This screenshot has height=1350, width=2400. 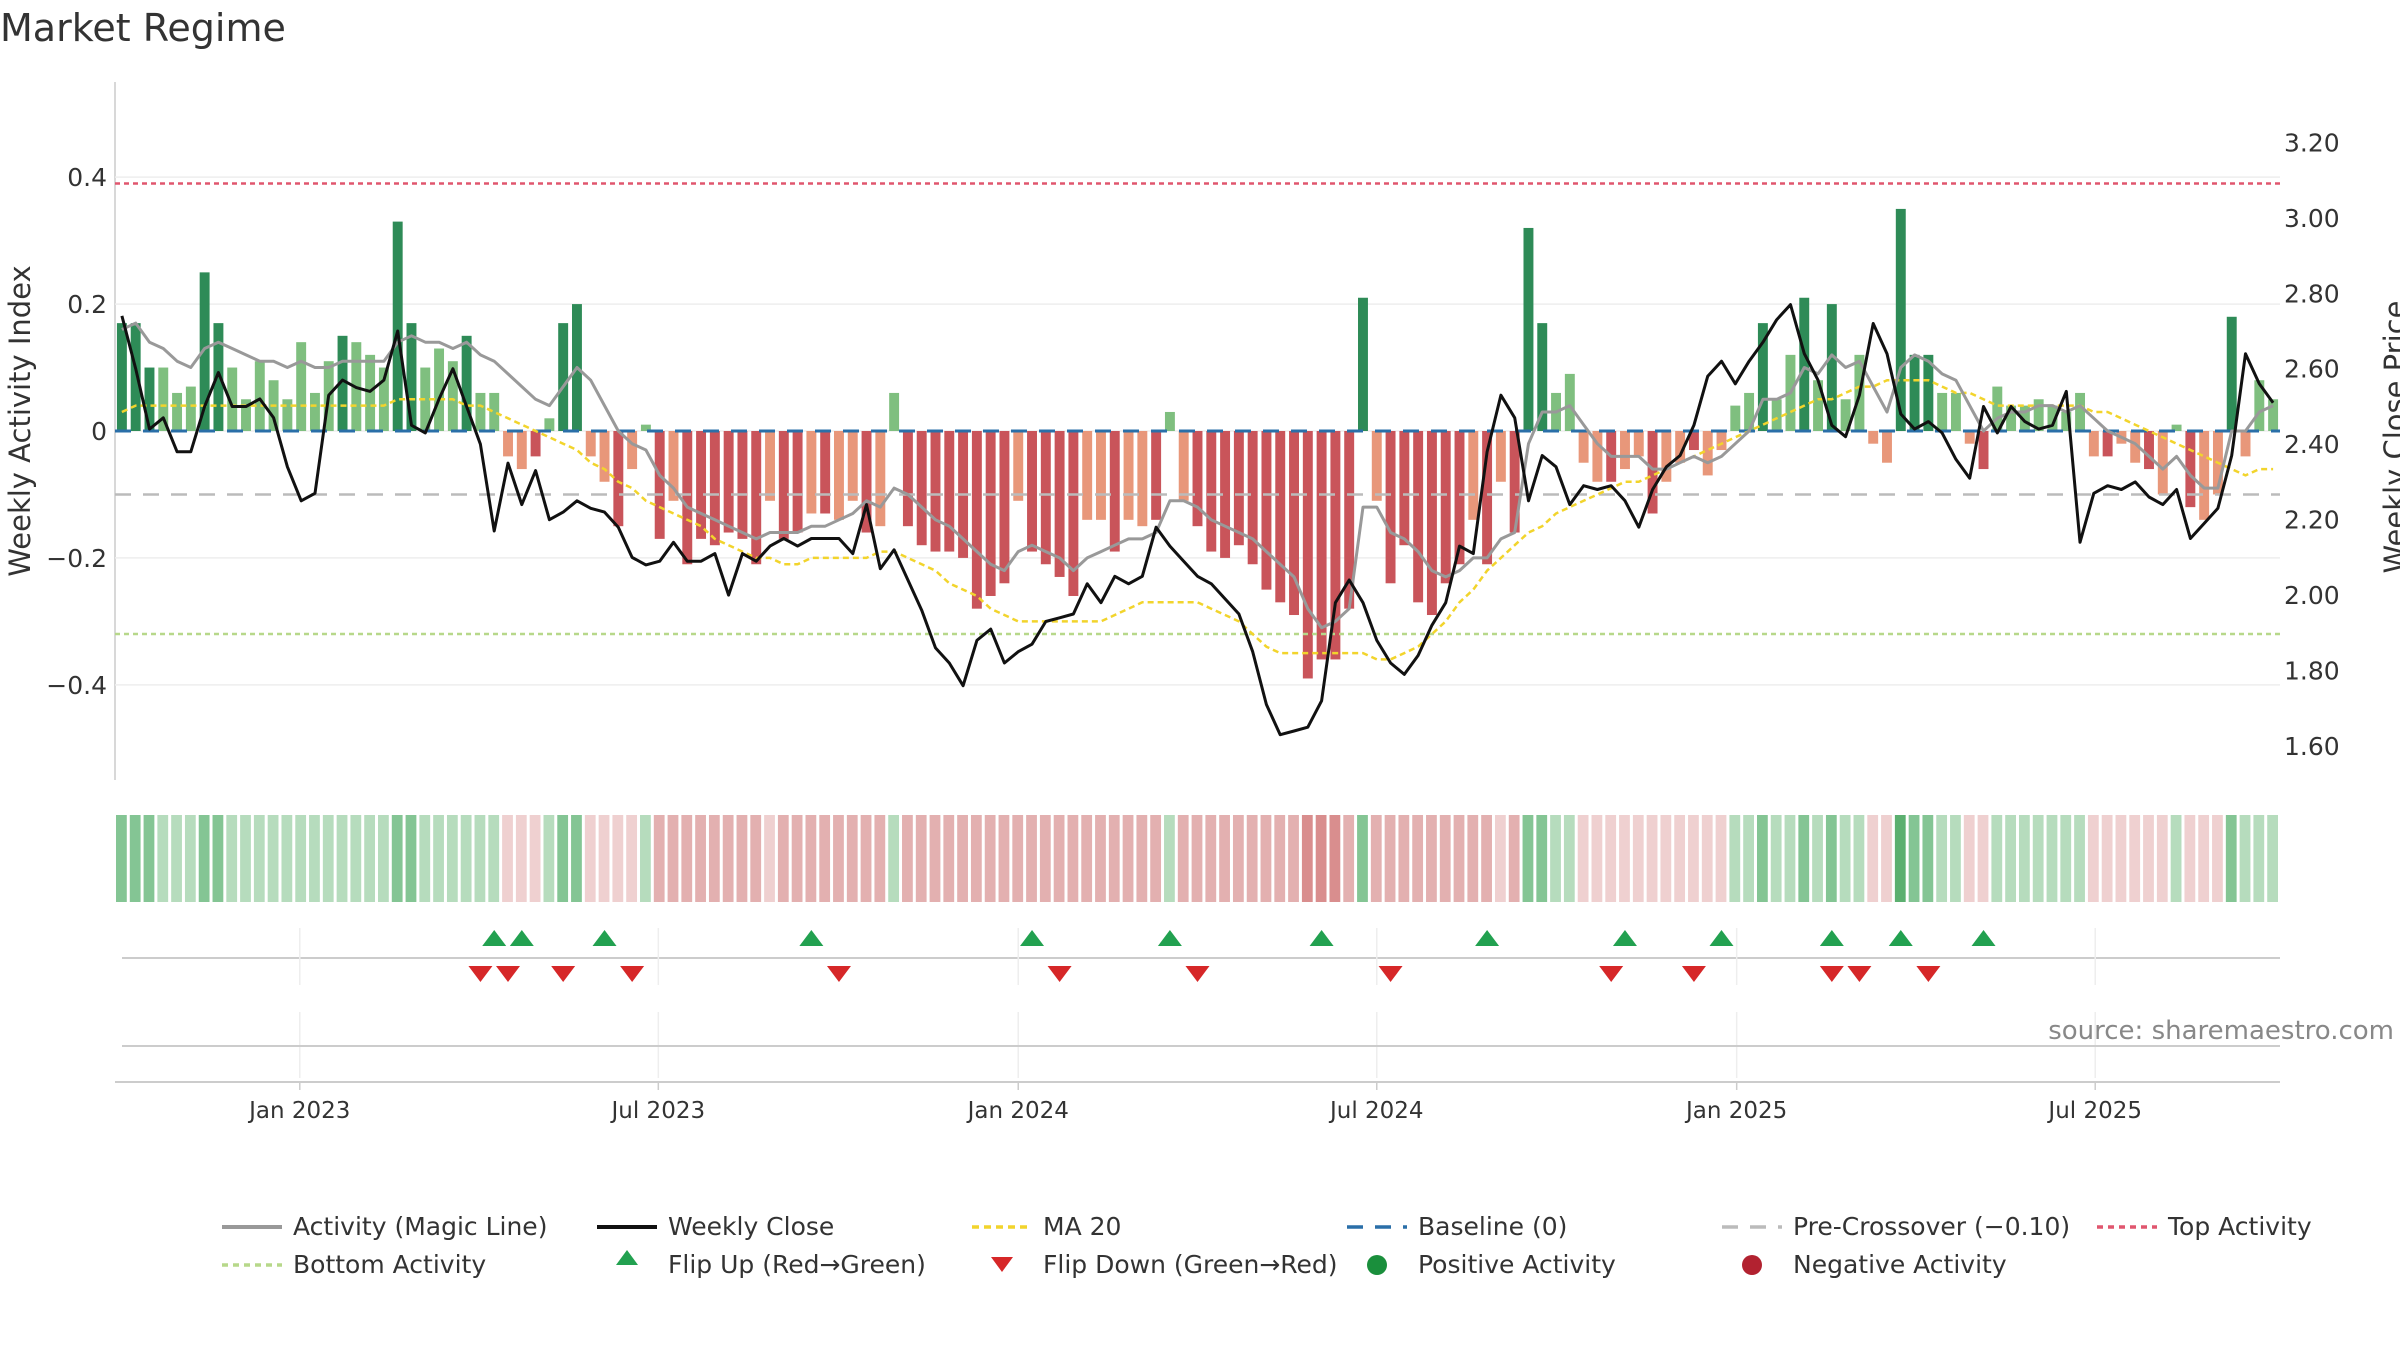 I want to click on y-left-tick-label: 0, so click(x=99, y=431).